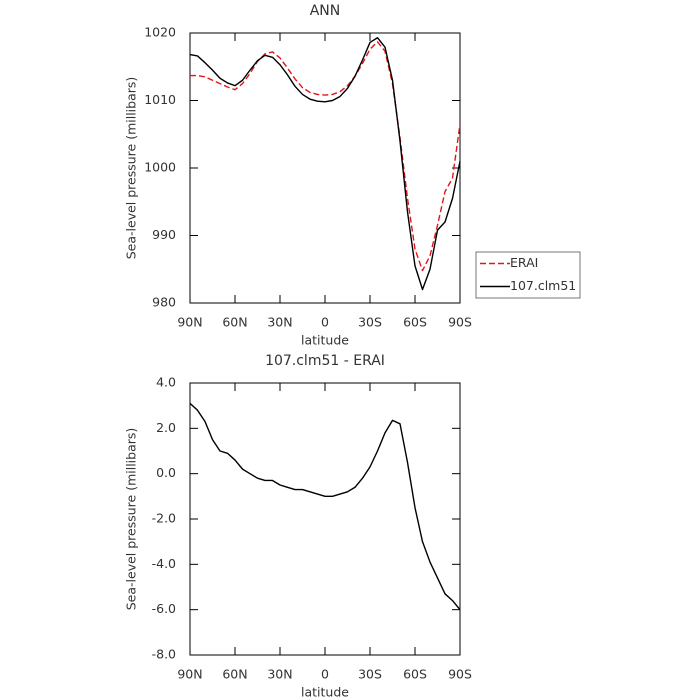 This screenshot has width=700, height=700. I want to click on y-tick-label: -6.0, so click(164, 608).